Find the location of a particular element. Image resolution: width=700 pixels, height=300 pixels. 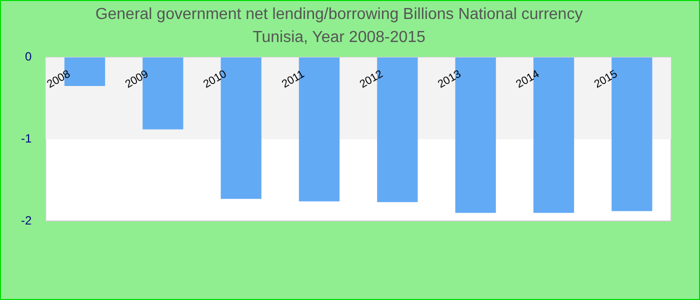

chart-title: General government net lending/borrowing Billions National currency is located at coordinates (339, 15).